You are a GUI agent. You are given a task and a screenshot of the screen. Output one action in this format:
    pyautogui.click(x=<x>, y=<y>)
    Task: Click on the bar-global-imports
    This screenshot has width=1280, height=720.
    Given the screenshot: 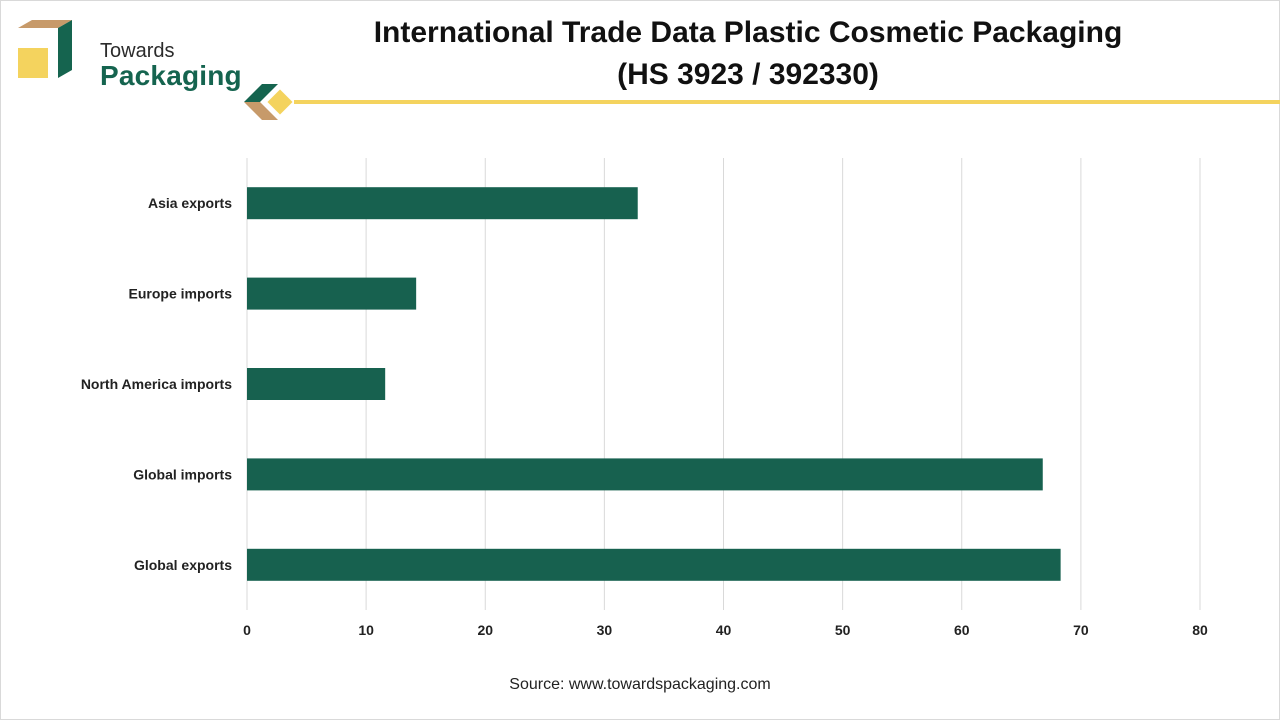 What is the action you would take?
    pyautogui.click(x=645, y=474)
    